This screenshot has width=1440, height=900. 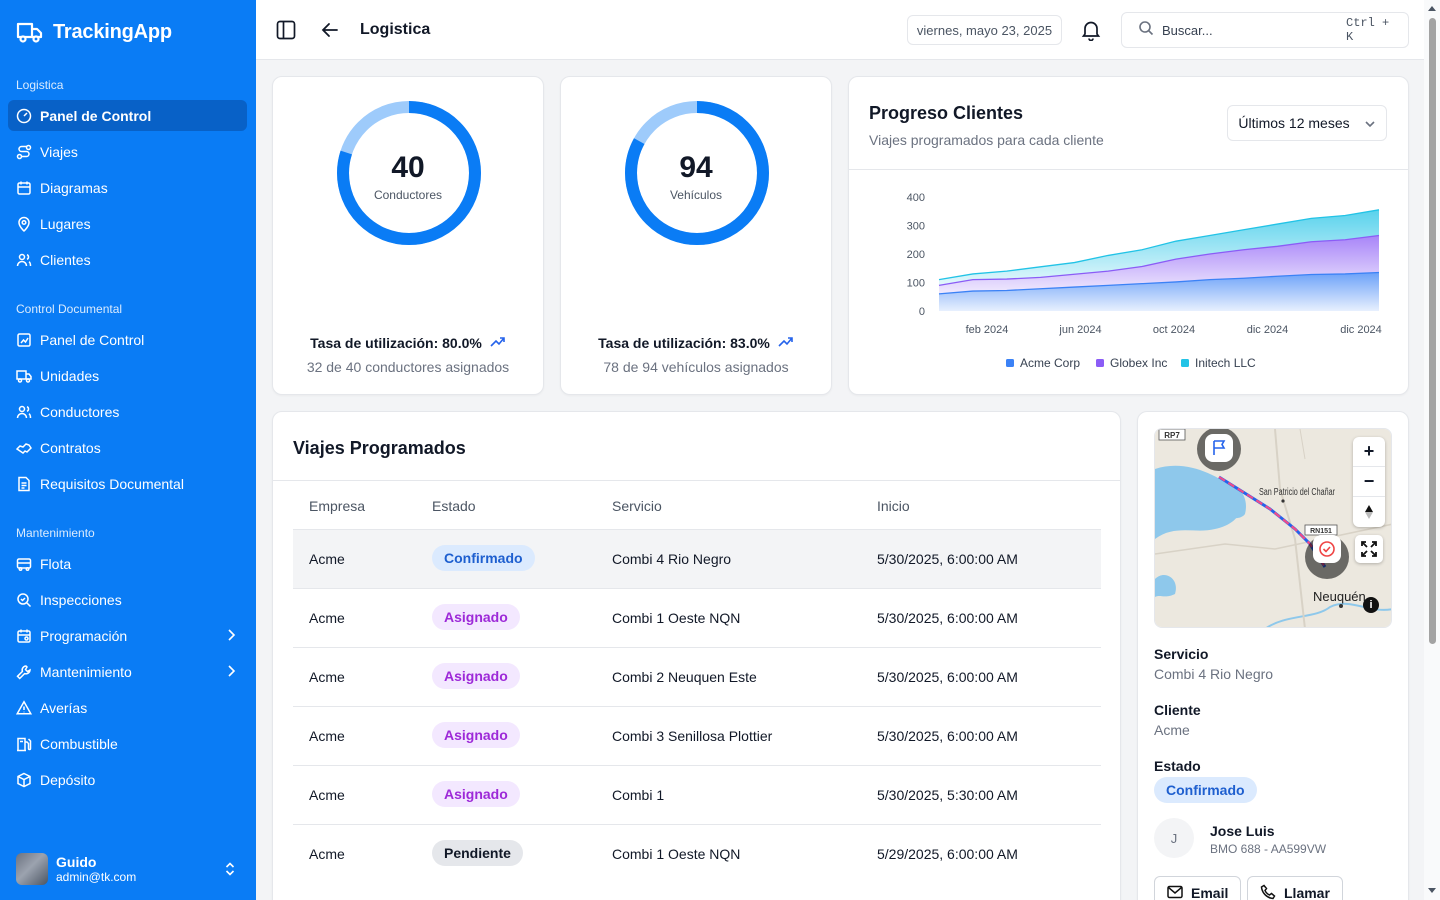 I want to click on cell-servicio: Combi 3 Senillosa Plottier, so click(x=692, y=736).